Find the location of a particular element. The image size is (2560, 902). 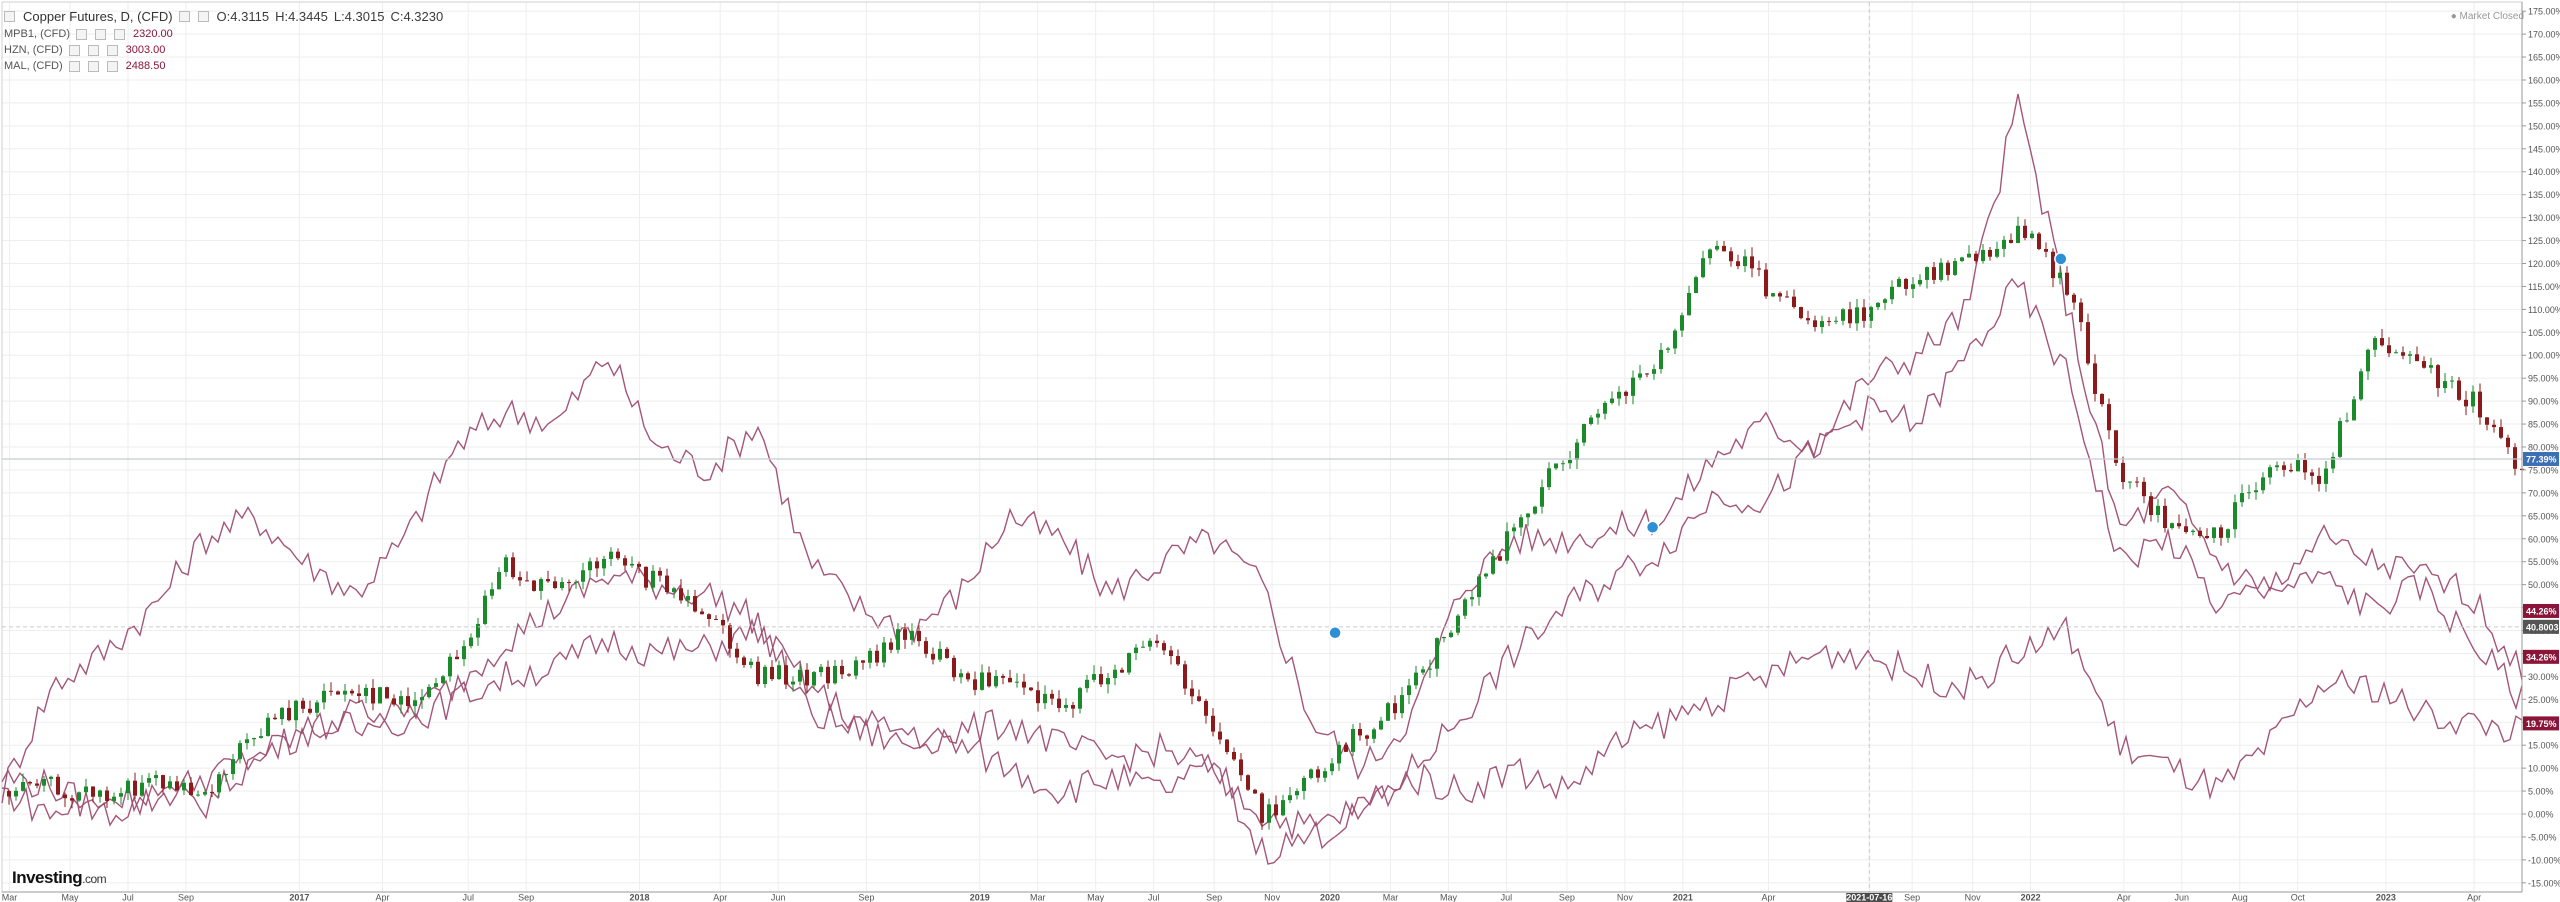

x-tick-label: May is located at coordinates (1449, 897).